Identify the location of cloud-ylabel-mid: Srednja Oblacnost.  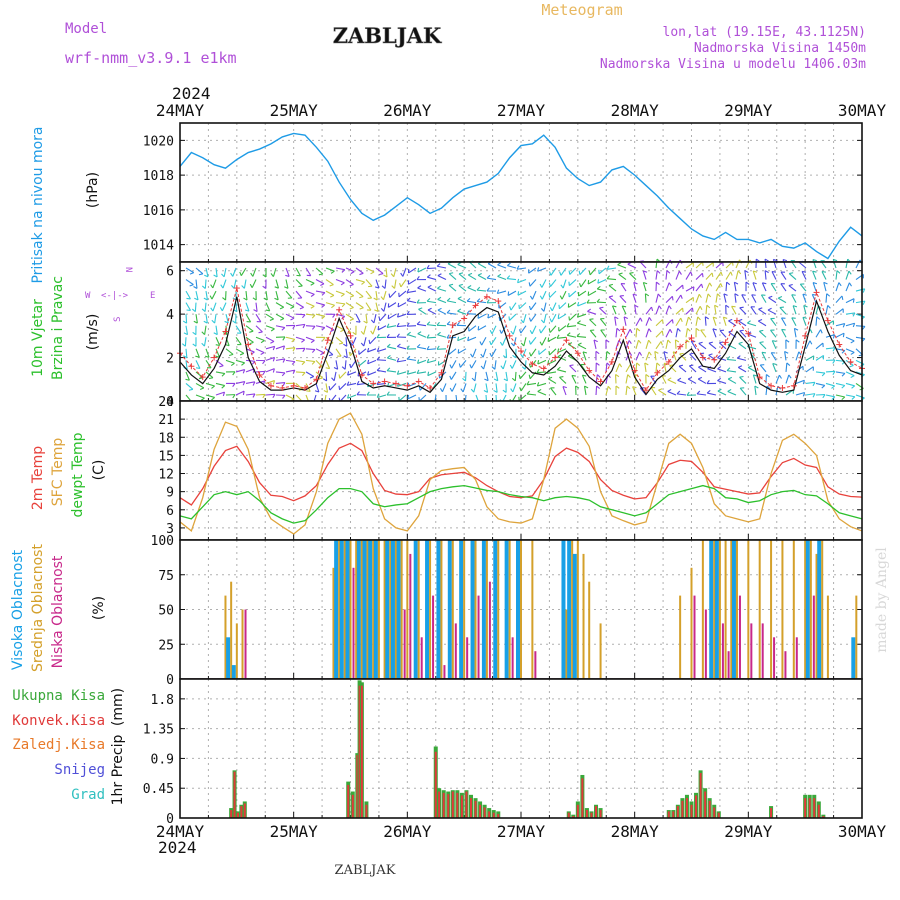
(38, 608).